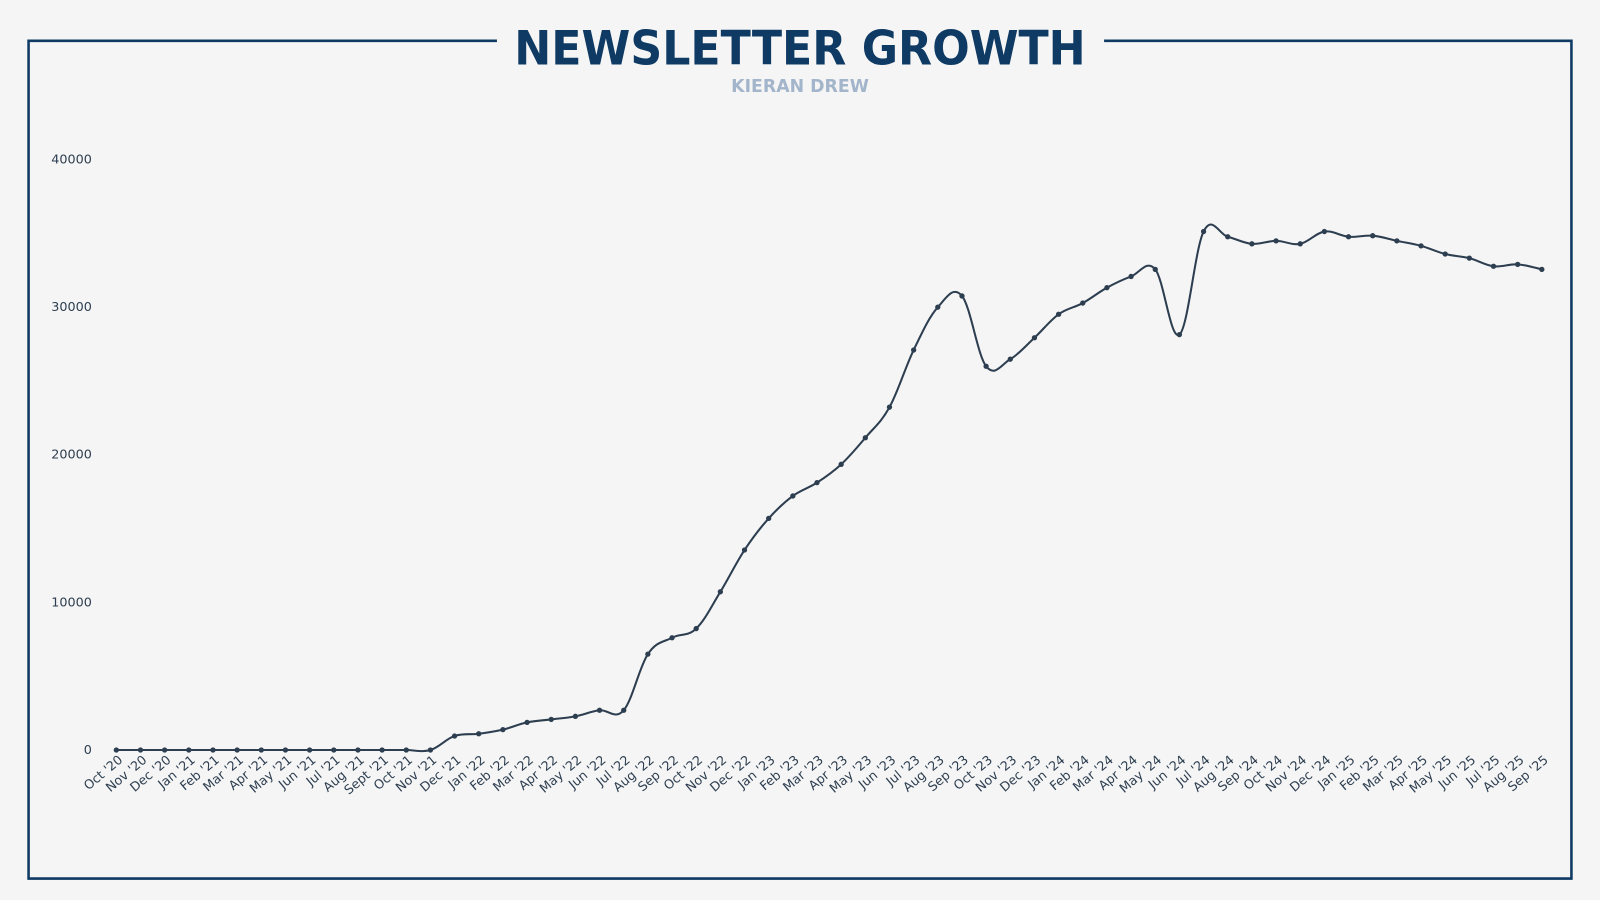  Describe the element at coordinates (71, 455) in the screenshot. I see `y-tick-label: 20000` at that location.